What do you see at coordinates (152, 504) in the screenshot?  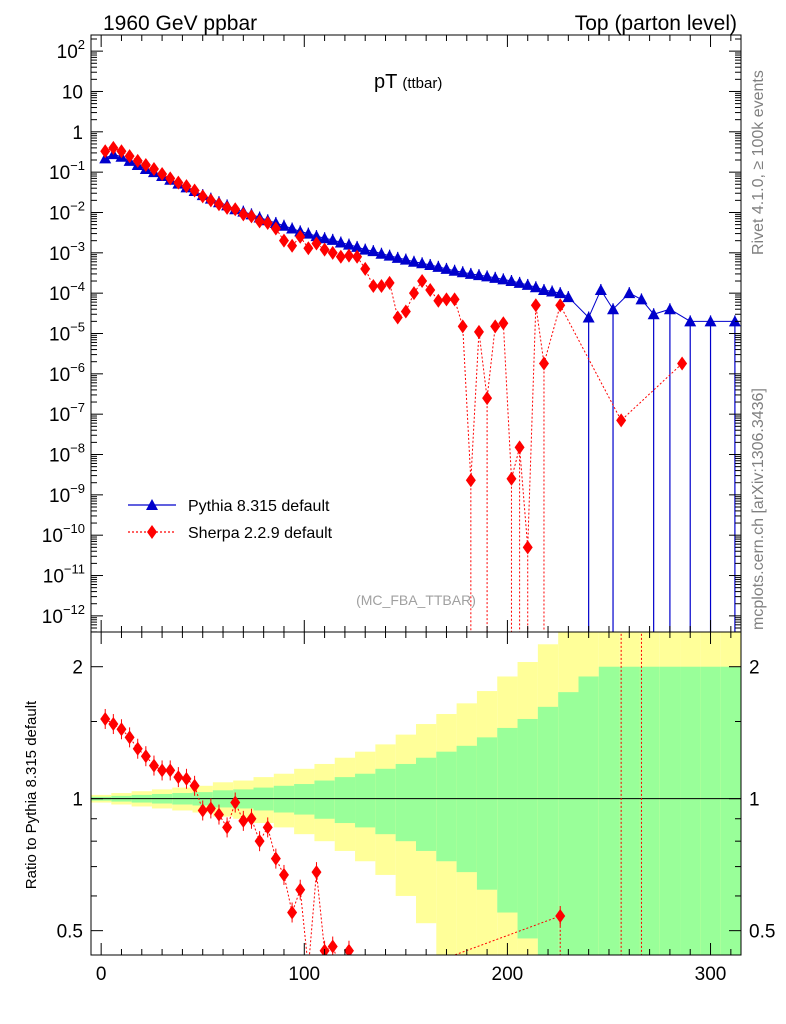 I see `legend-marker-pythia` at bounding box center [152, 504].